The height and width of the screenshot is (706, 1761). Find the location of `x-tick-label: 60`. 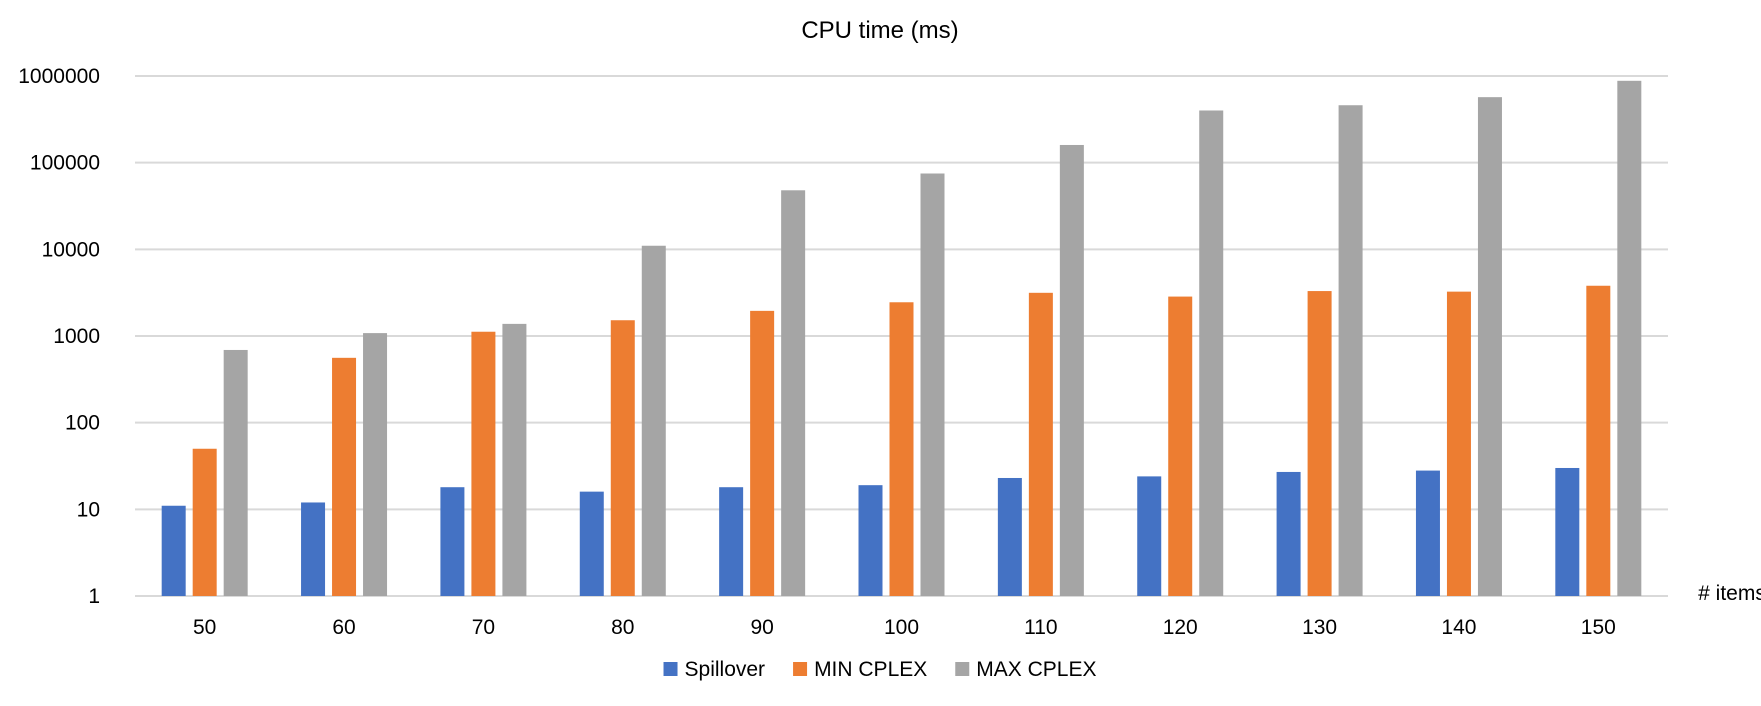

x-tick-label: 60 is located at coordinates (343, 627).